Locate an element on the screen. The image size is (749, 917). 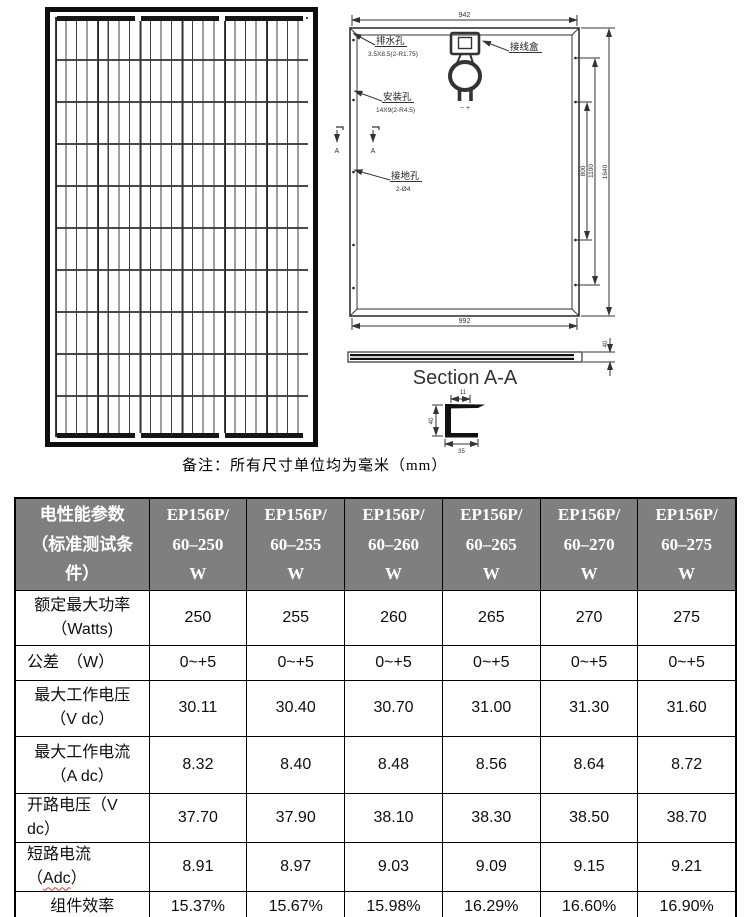
svg-text: 接线盒 is located at coordinates (524, 47).